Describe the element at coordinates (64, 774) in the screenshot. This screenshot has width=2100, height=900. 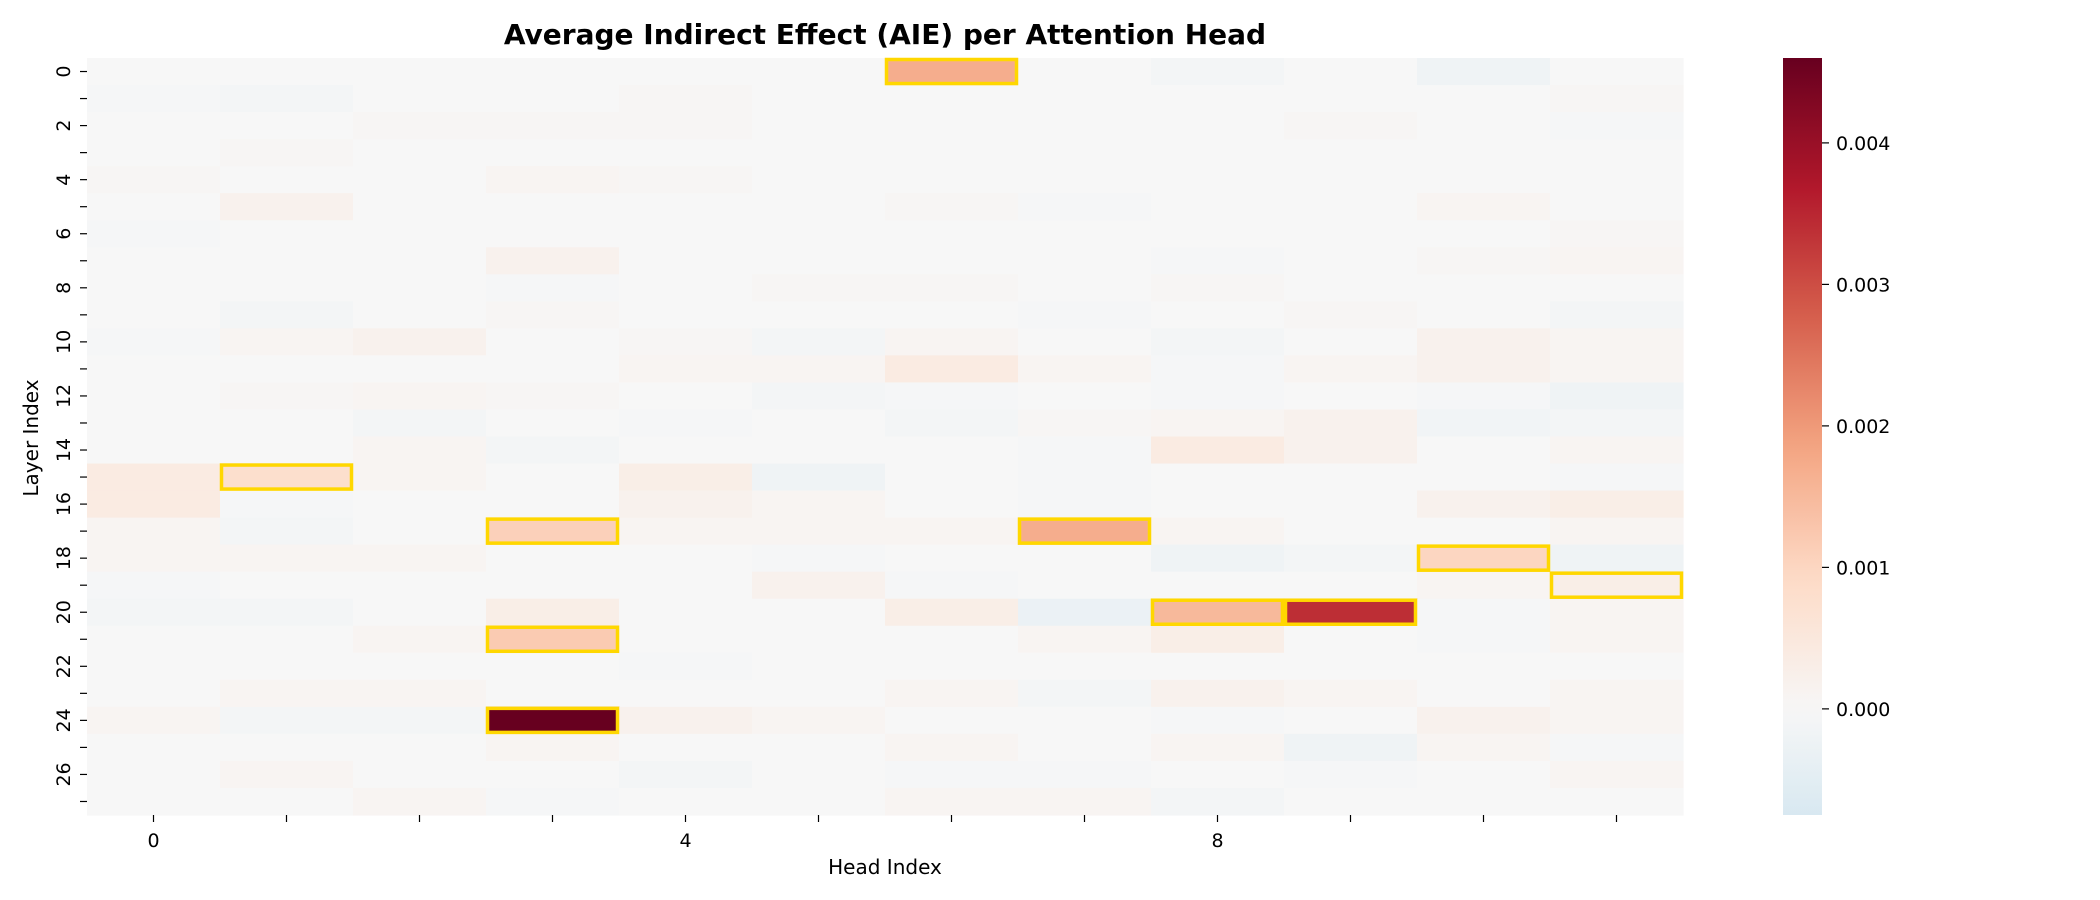
I see `y-tick-label: 26` at that location.